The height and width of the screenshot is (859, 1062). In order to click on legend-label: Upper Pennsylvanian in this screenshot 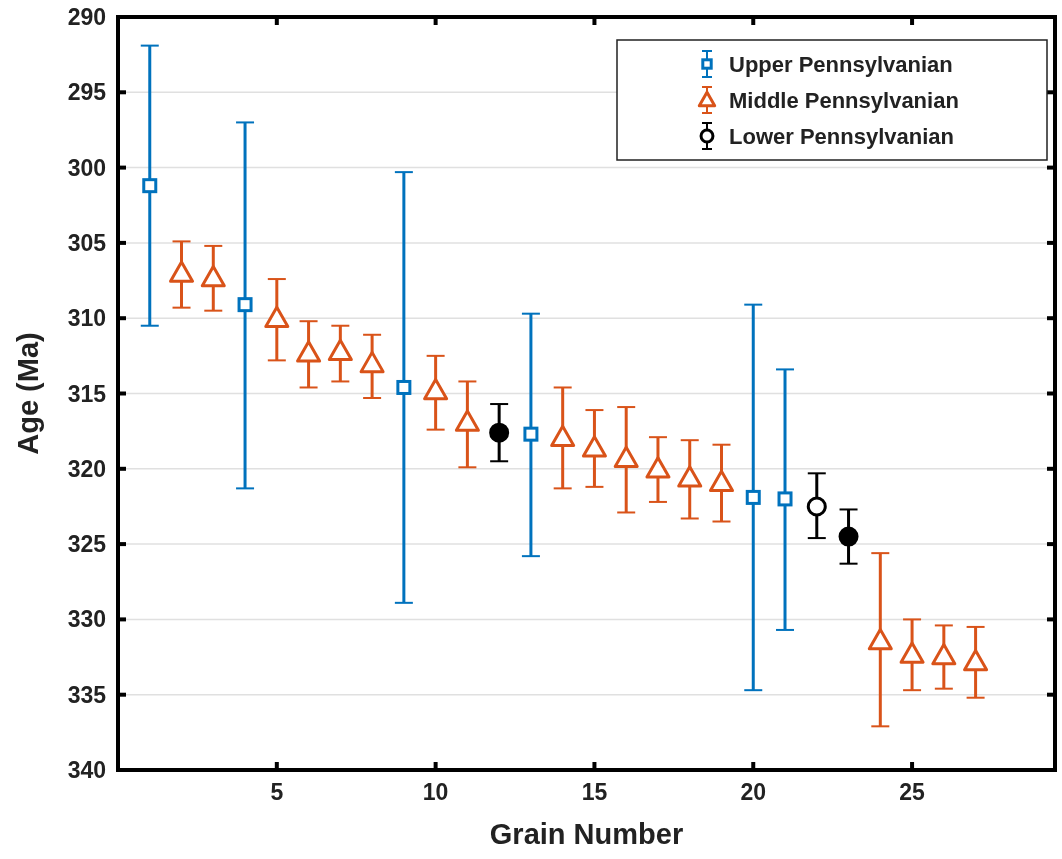, I will do `click(841, 64)`.